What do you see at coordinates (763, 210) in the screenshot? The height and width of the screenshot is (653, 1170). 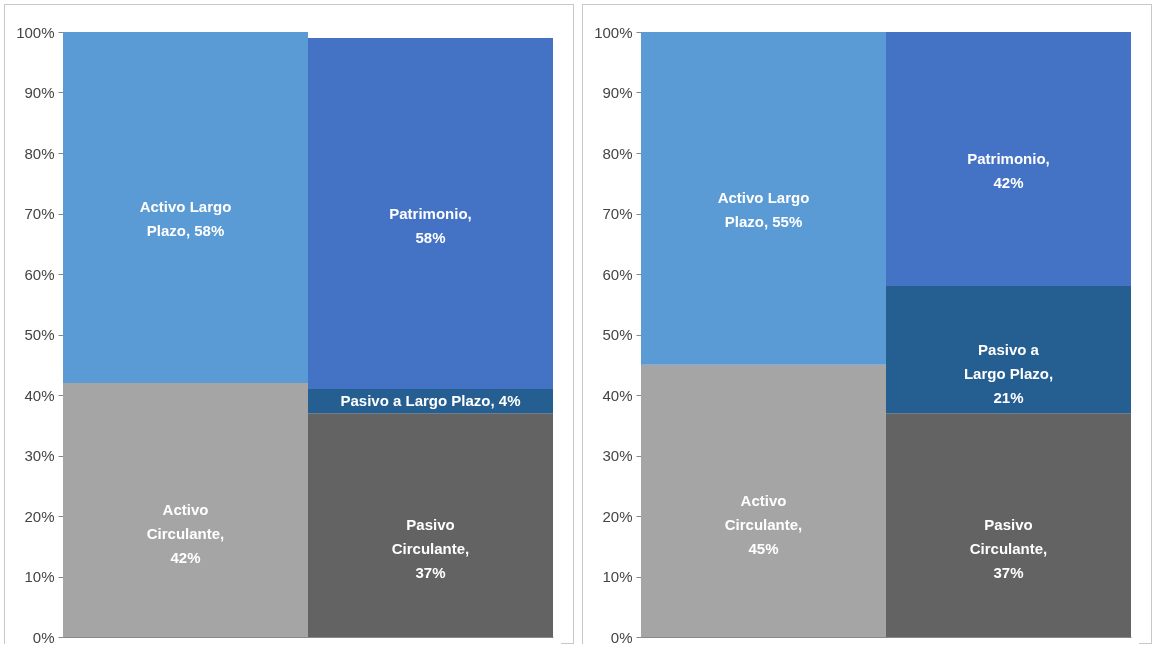 I see `data-label: Activo Largo Plazo, 55%` at bounding box center [763, 210].